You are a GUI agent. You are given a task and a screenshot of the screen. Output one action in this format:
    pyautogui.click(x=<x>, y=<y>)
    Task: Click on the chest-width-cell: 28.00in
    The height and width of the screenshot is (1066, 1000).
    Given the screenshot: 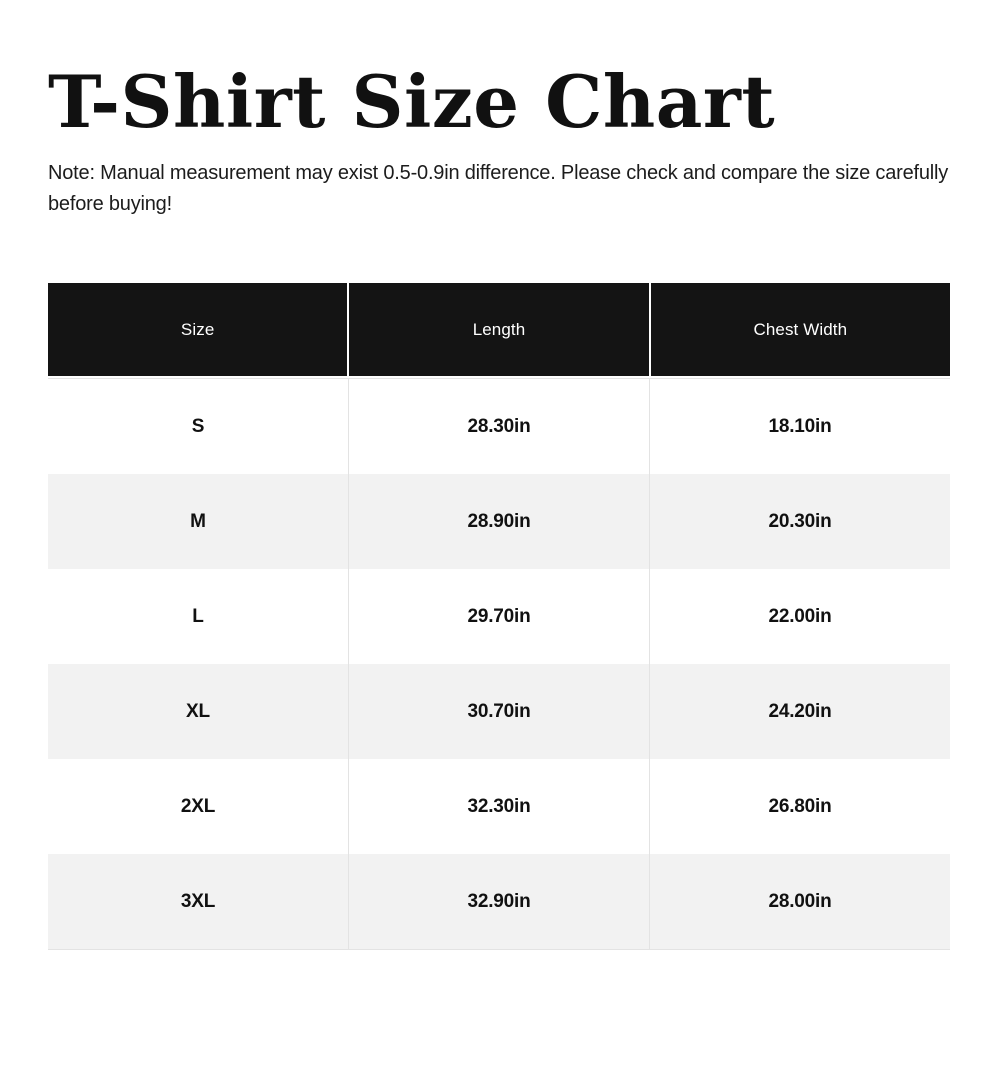 What is the action you would take?
    pyautogui.click(x=799, y=901)
    